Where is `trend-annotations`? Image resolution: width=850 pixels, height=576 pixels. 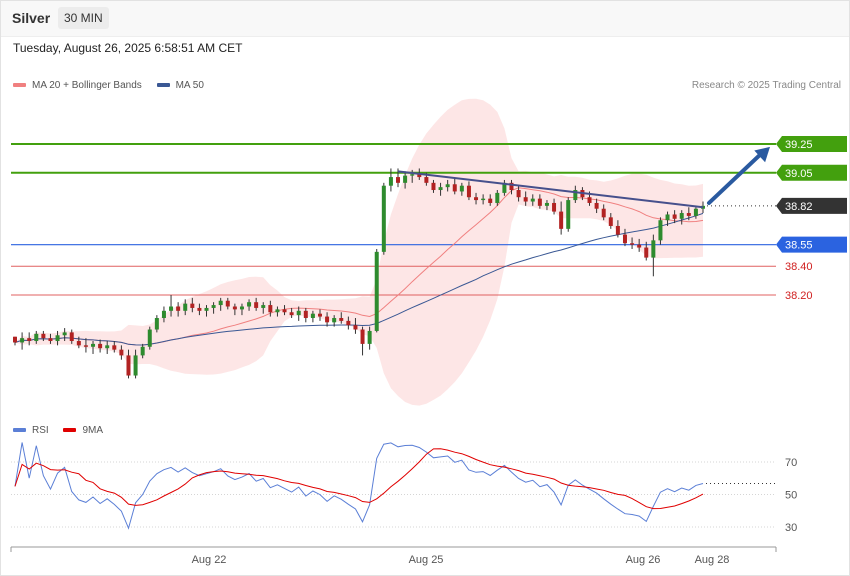 trend-annotations is located at coordinates (583, 177).